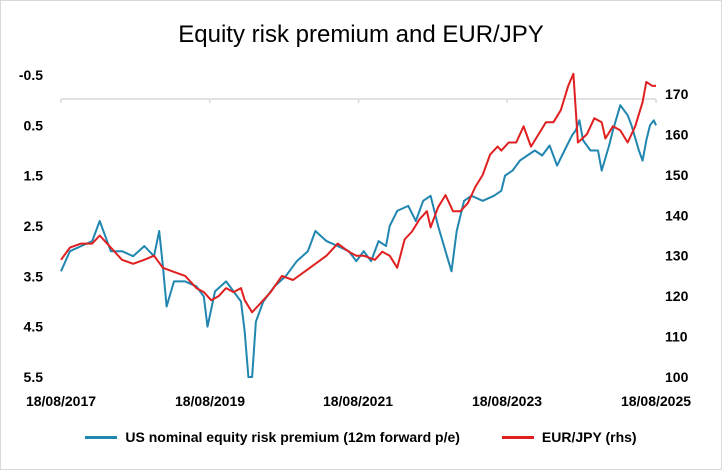  Describe the element at coordinates (34, 125) in the screenshot. I see `left-axis-tick-label: 0.5` at that location.